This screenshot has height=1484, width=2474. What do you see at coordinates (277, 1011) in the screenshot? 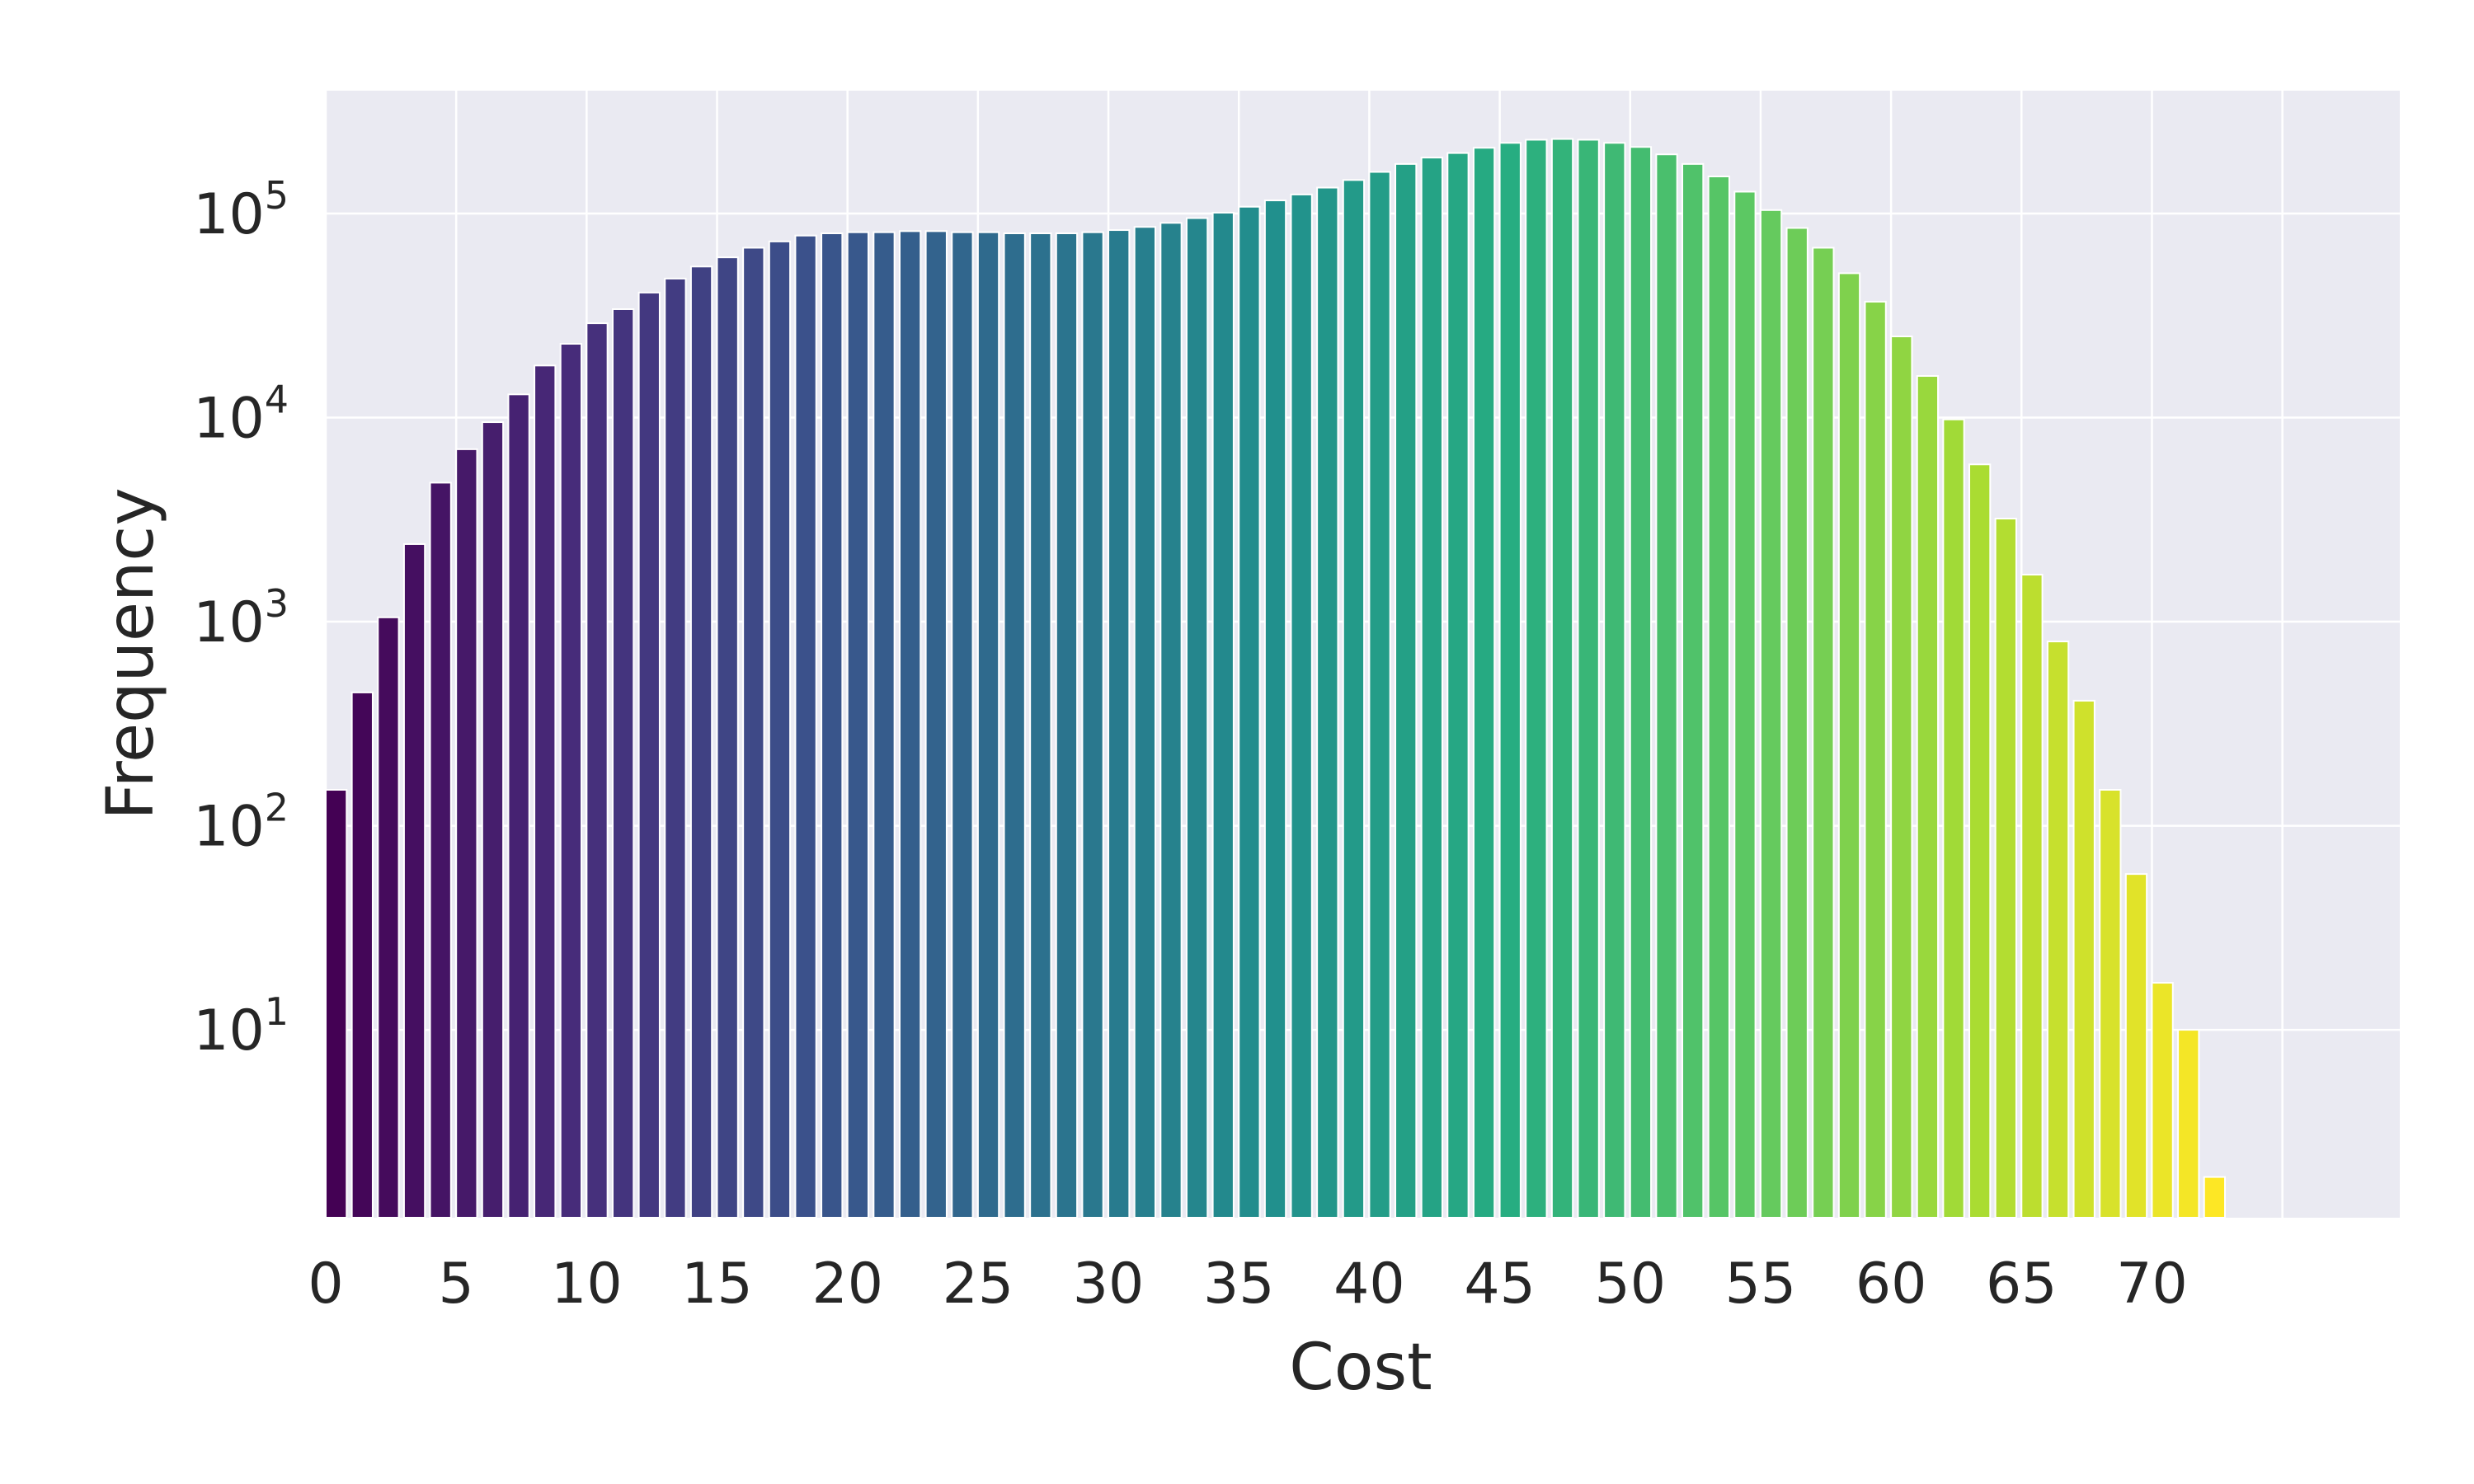
I see `y-tick-exponent: 1` at bounding box center [277, 1011].